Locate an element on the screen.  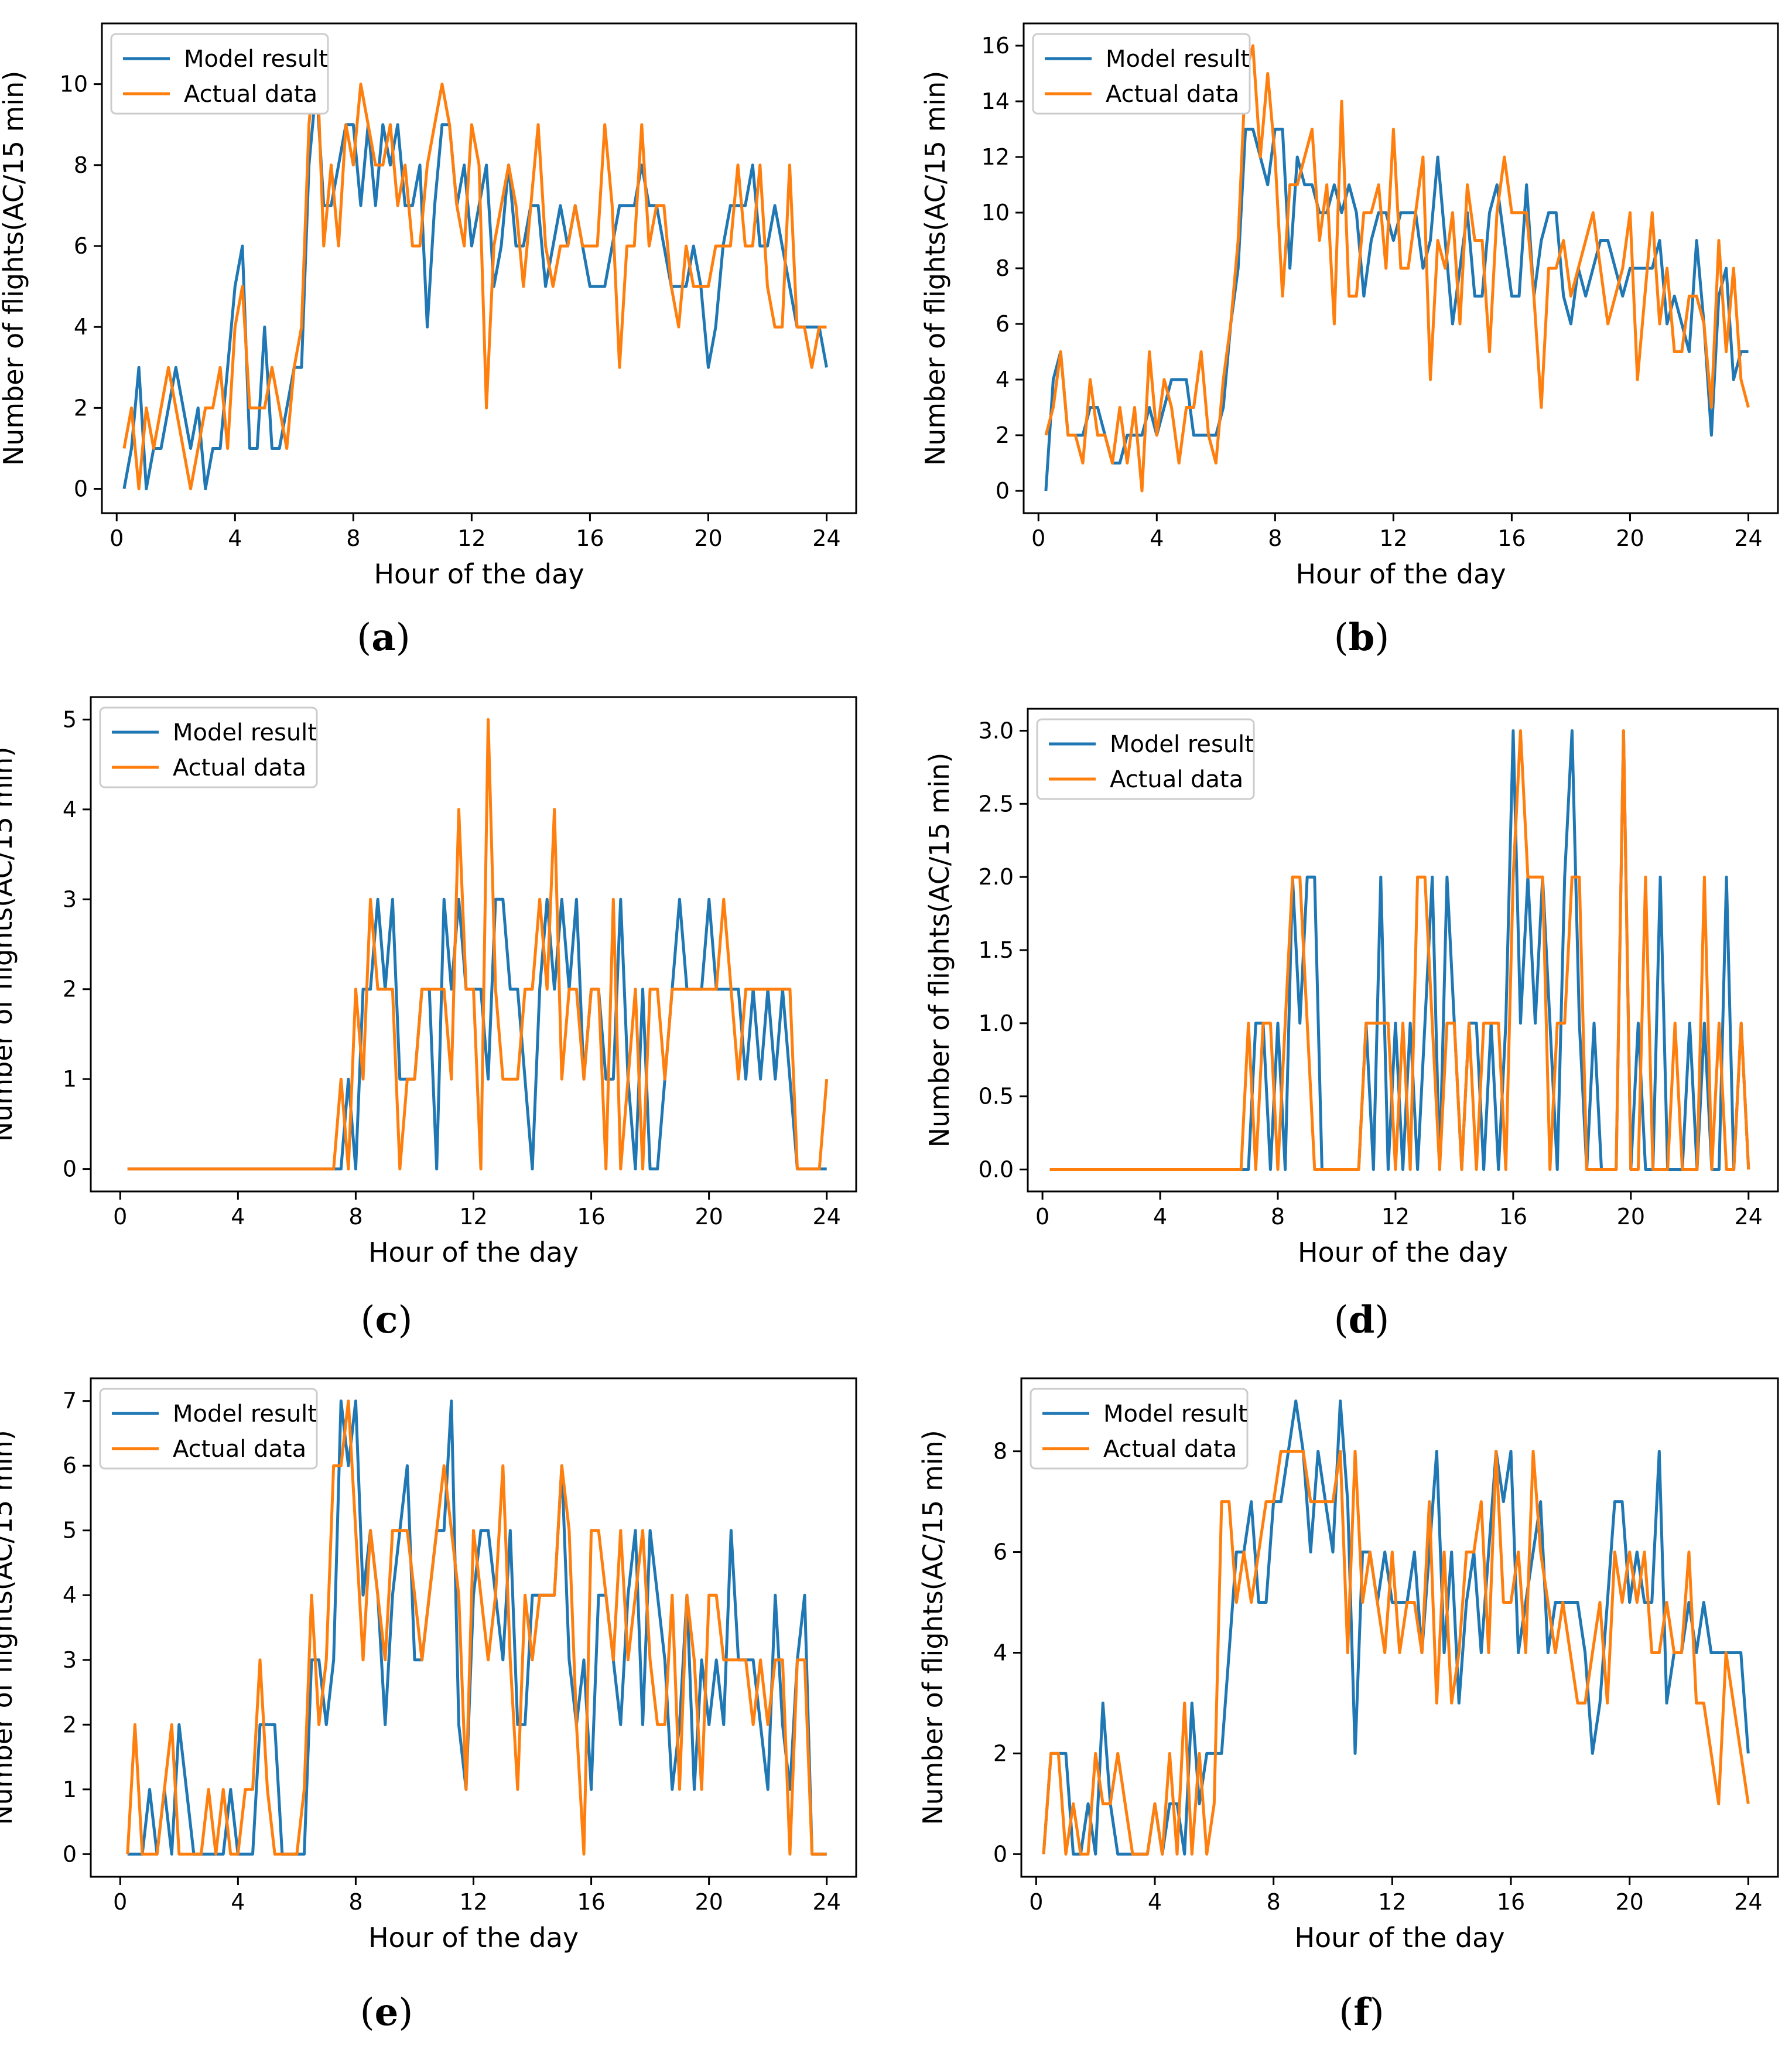
y-tick-label: 5 is located at coordinates (70, 719).